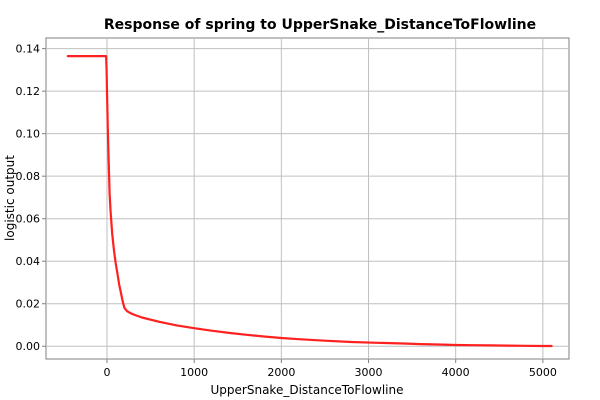 The image size is (600, 400). Describe the element at coordinates (543, 372) in the screenshot. I see `x-tick-label: 5000` at that location.